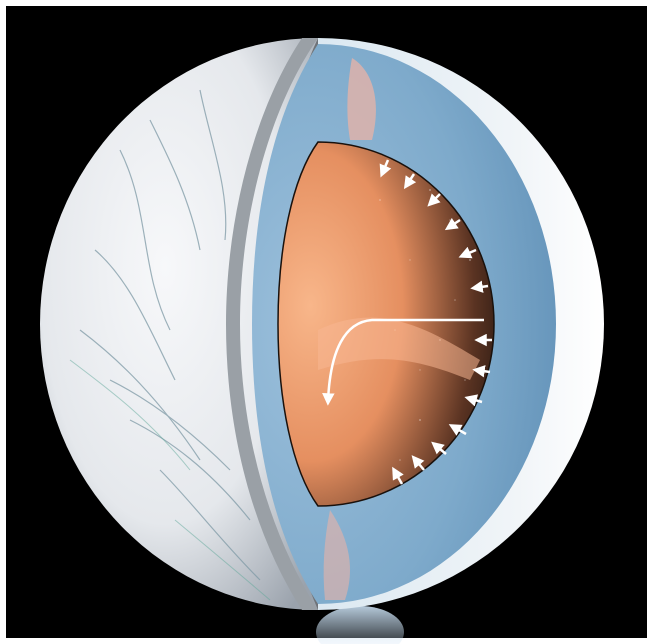 The image size is (653, 644). What do you see at coordinates (360, 625) in the screenshot?
I see `plume-jet` at bounding box center [360, 625].